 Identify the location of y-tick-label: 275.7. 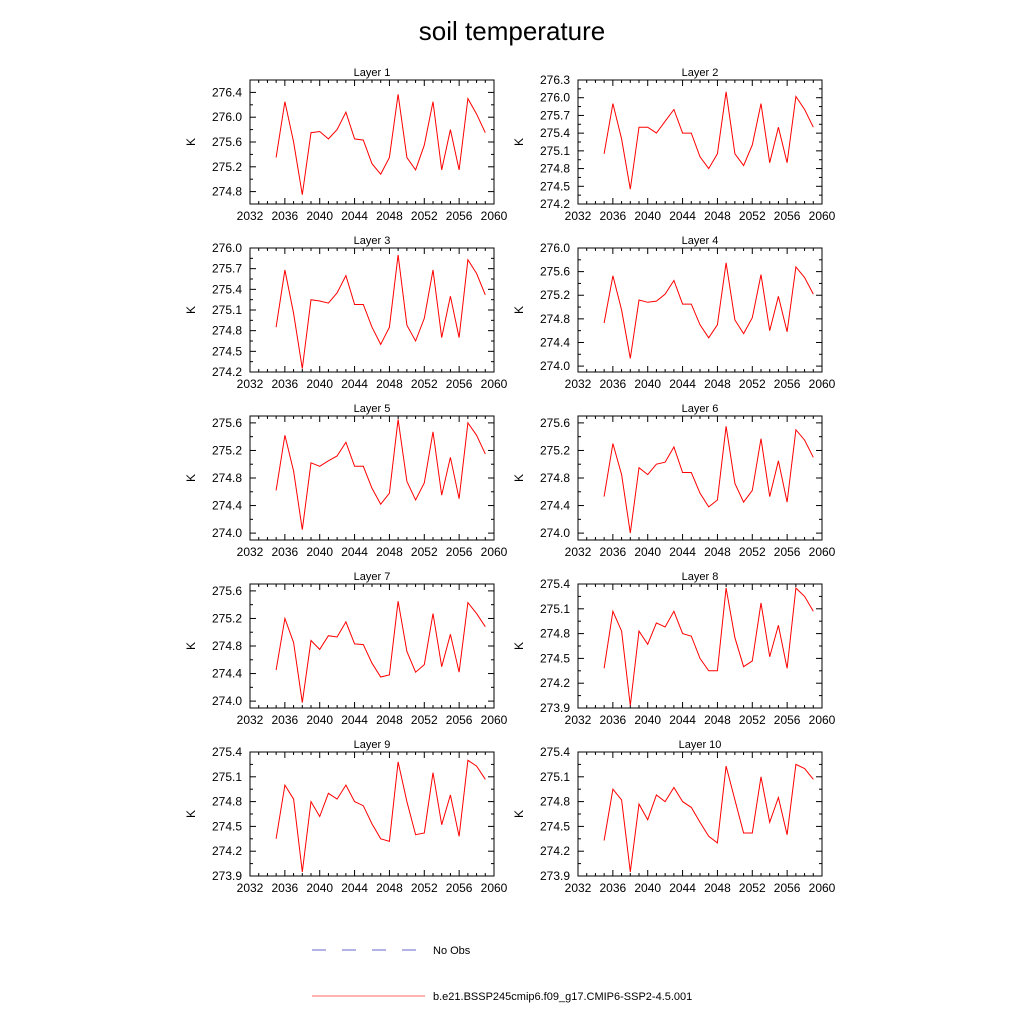
(227, 269).